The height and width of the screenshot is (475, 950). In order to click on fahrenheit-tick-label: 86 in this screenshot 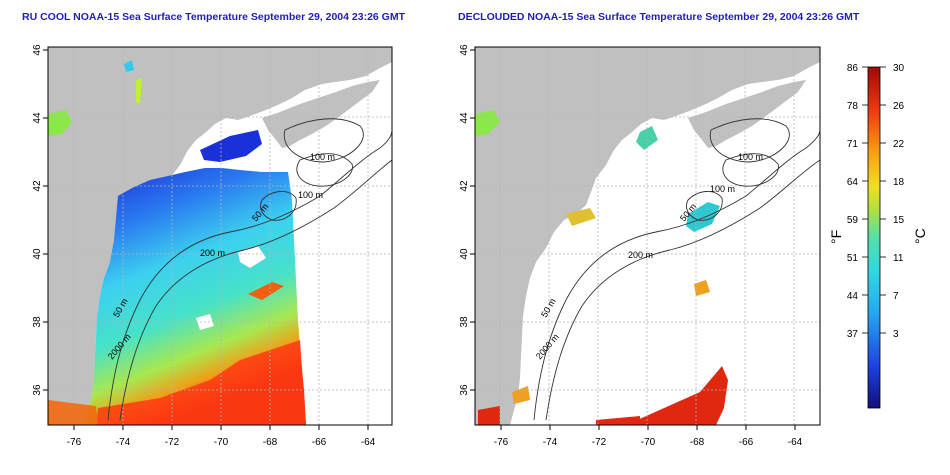, I will do `click(853, 68)`.